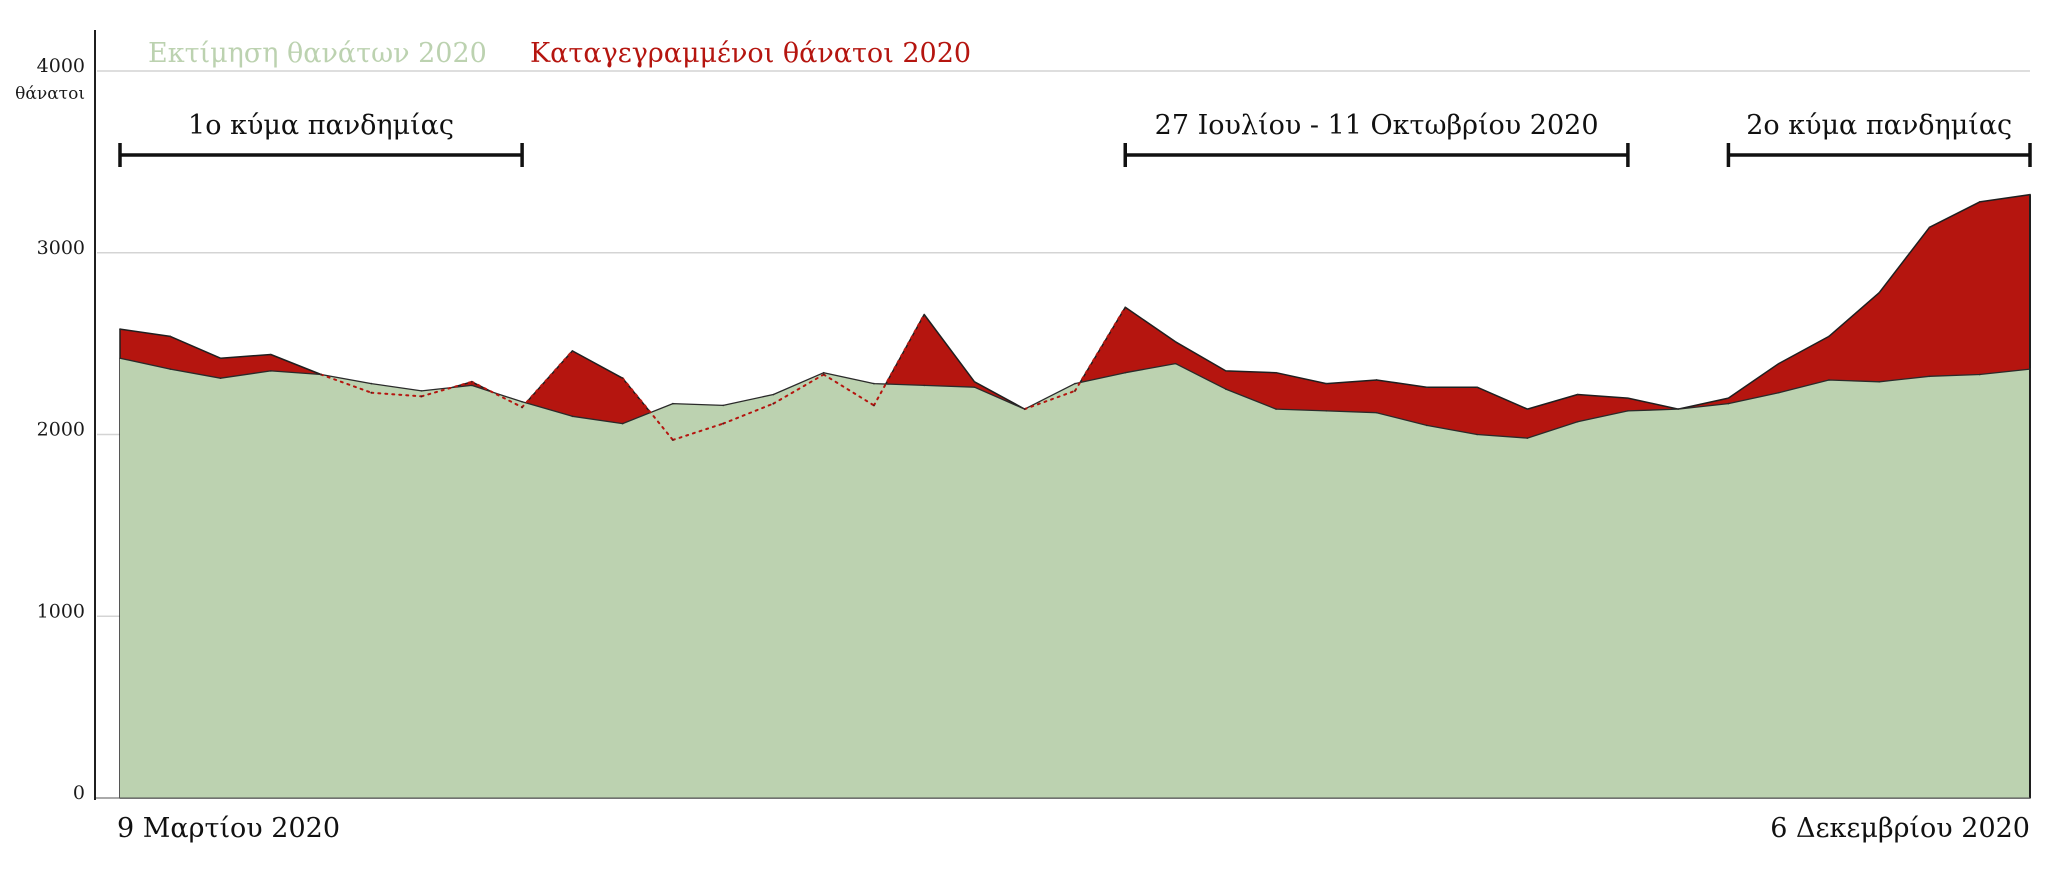  What do you see at coordinates (1377, 125) in the screenshot?
I see `annotation-label: 27 Ιουλίου - 11 Οκτωβρίου 2020` at bounding box center [1377, 125].